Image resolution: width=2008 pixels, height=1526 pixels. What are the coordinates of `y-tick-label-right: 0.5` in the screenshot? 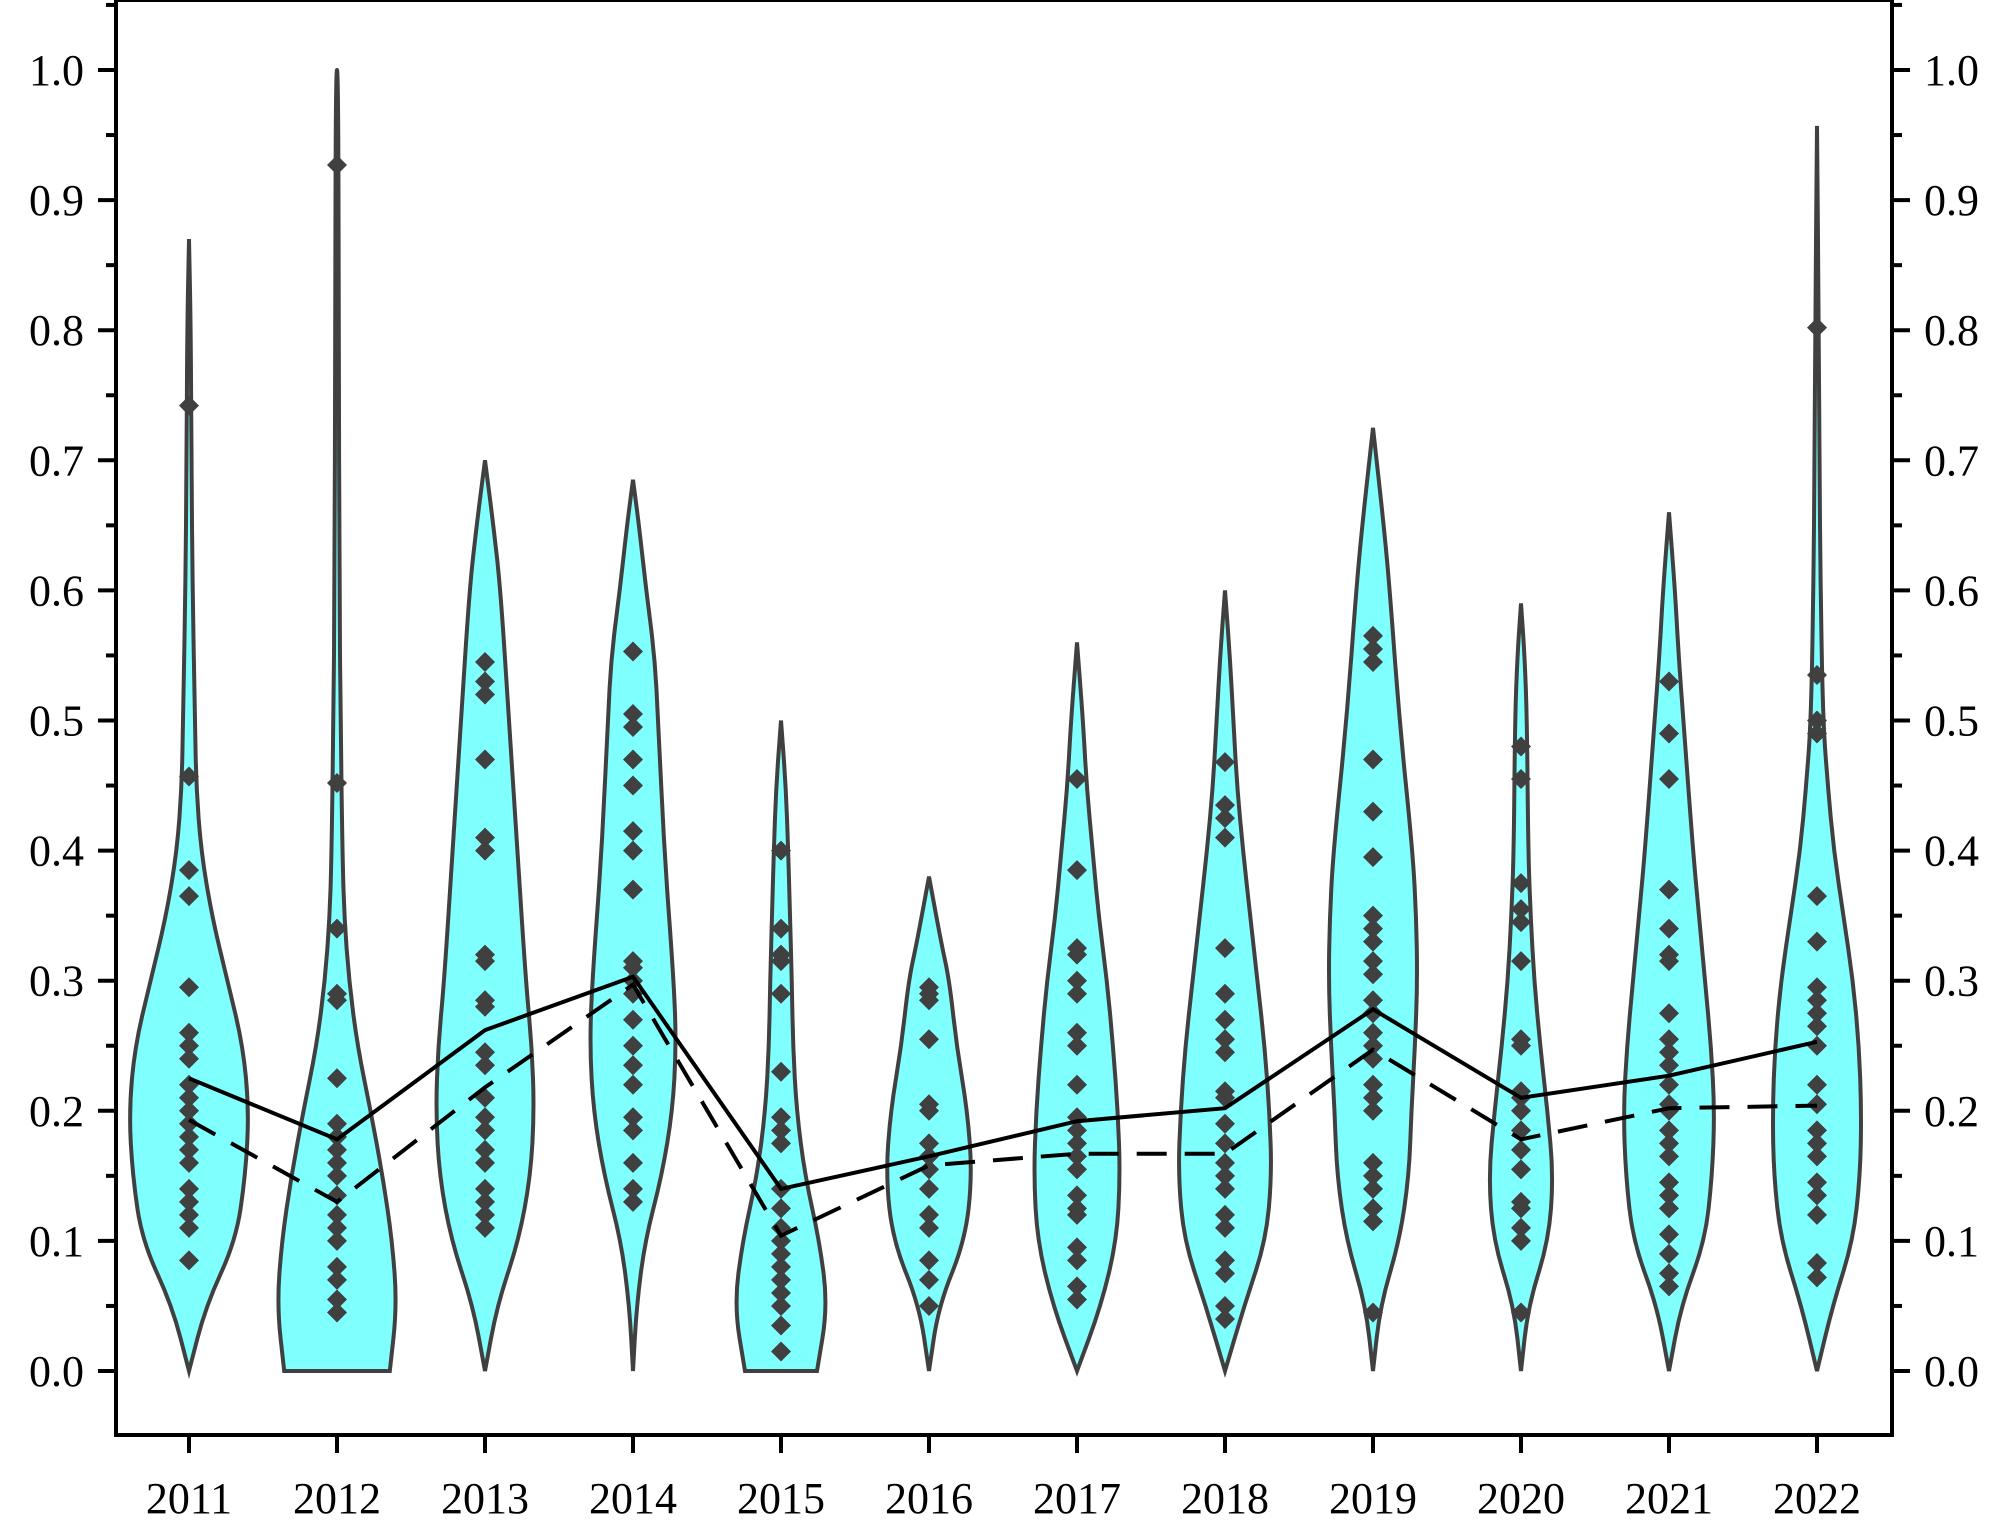 It's located at (1951, 721).